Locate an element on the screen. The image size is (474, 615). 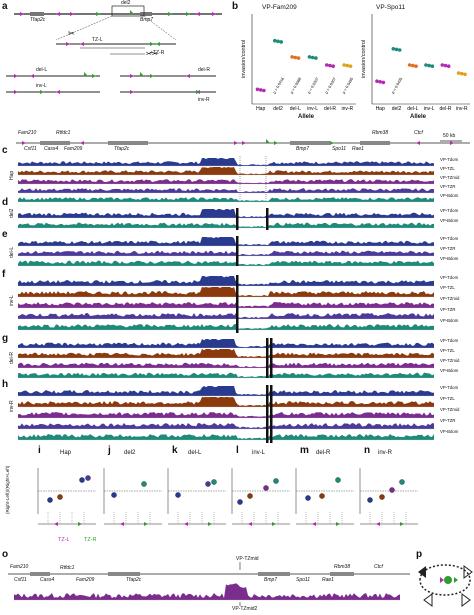
chart-b2-title: VP-Spo11 is located at coordinates (391, 7).